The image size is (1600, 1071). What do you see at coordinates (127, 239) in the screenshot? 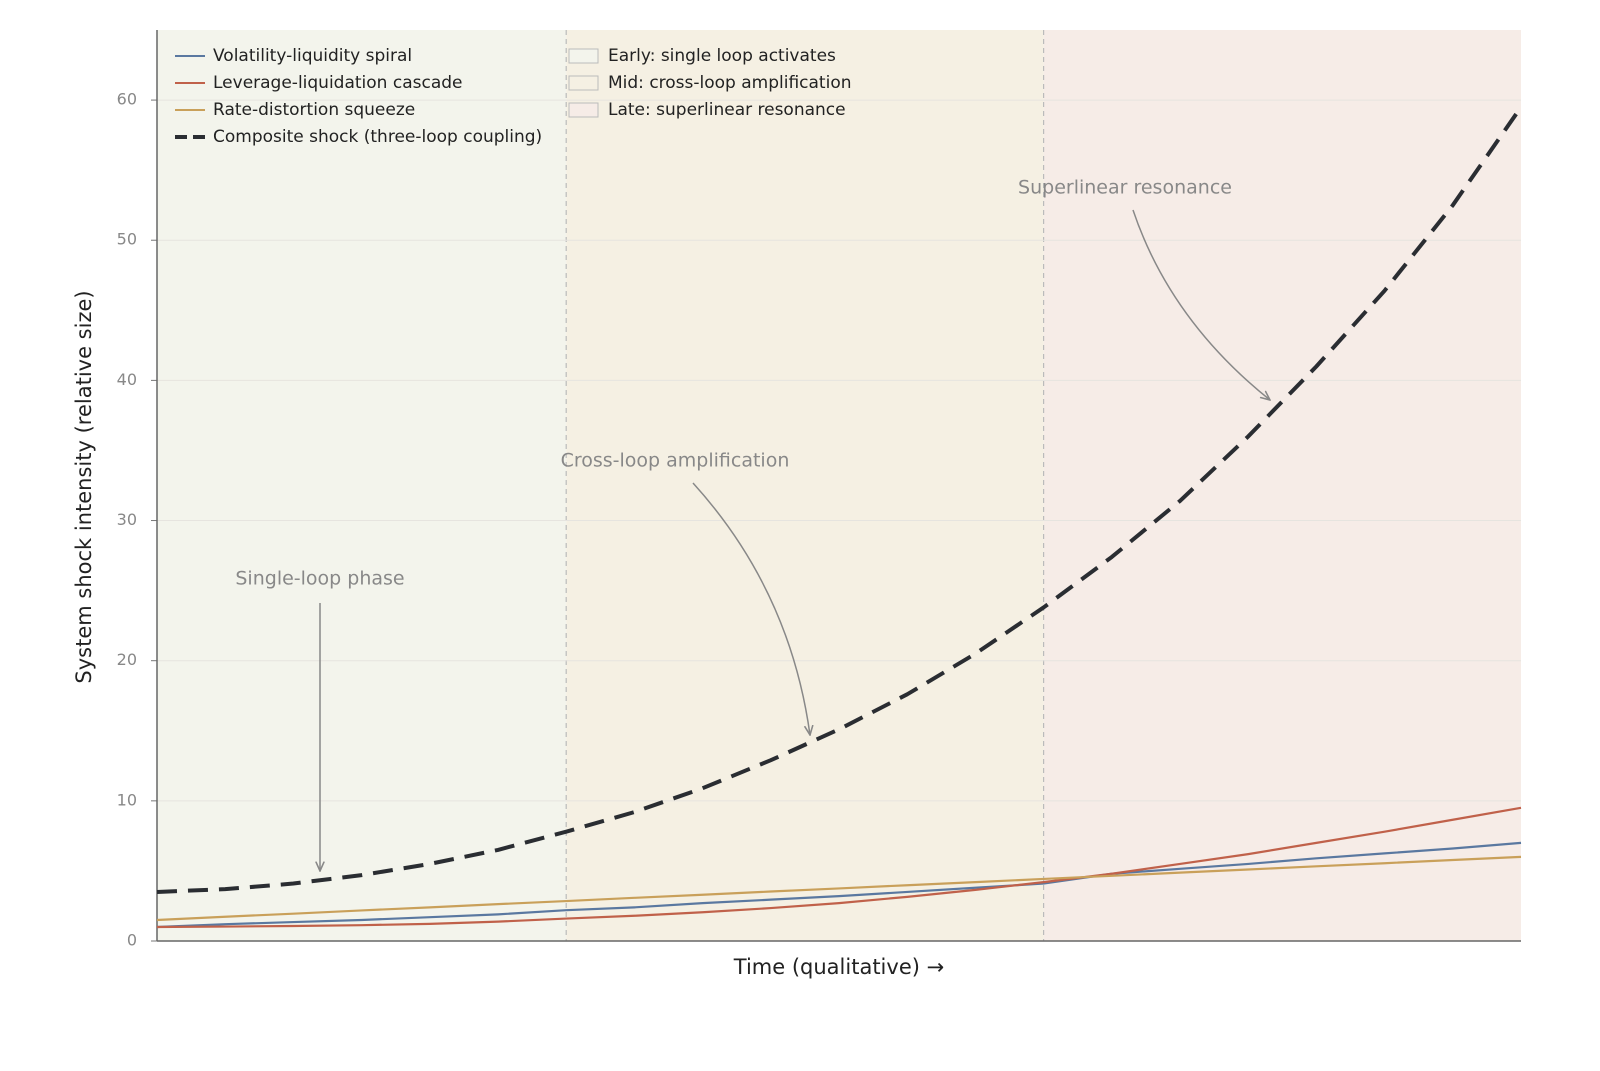
I see `y-tick-label: 50` at bounding box center [127, 239].